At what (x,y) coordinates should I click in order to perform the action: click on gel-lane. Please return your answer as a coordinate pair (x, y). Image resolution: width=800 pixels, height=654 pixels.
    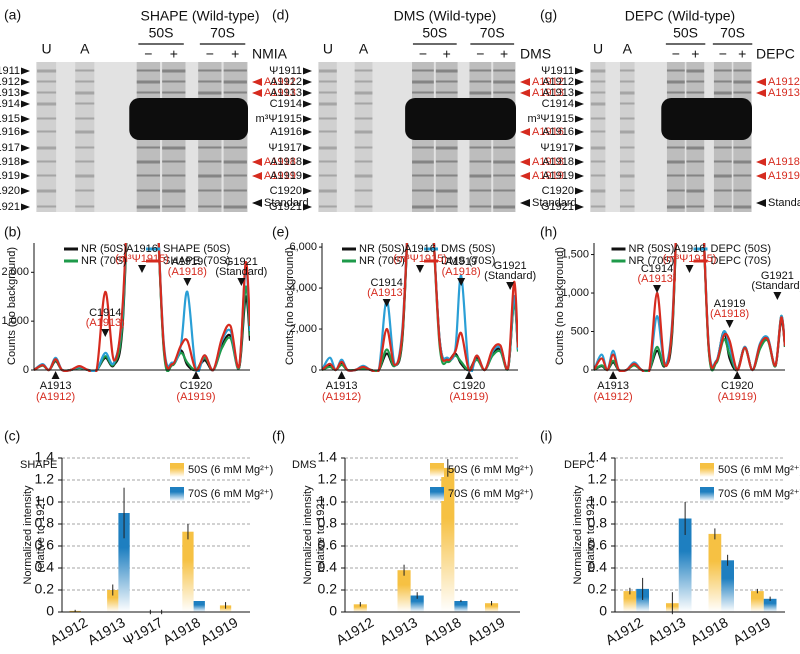
    Looking at the image, I should click on (47, 137).